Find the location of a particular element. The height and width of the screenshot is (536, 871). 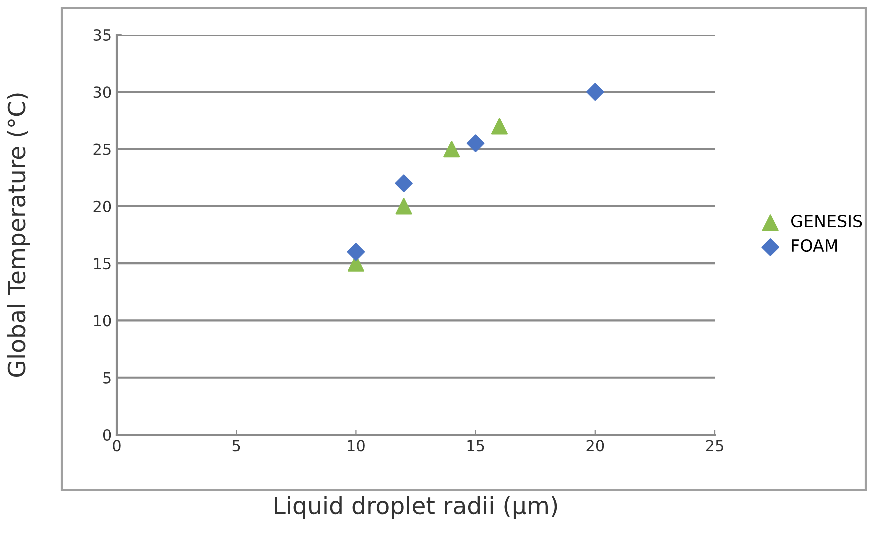

y-tick-label: 30 is located at coordinates (103, 92).